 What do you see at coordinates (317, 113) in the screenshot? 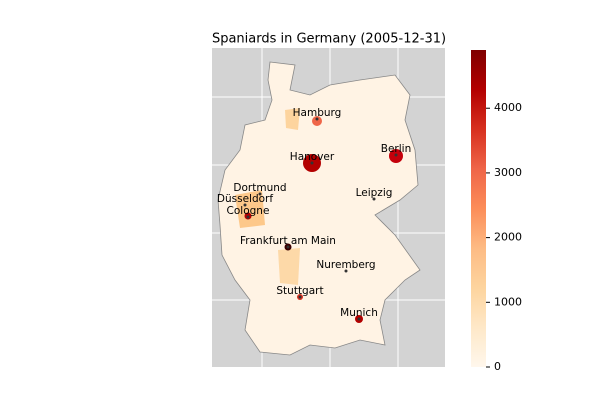
I see `city-label: Hamburg` at bounding box center [317, 113].